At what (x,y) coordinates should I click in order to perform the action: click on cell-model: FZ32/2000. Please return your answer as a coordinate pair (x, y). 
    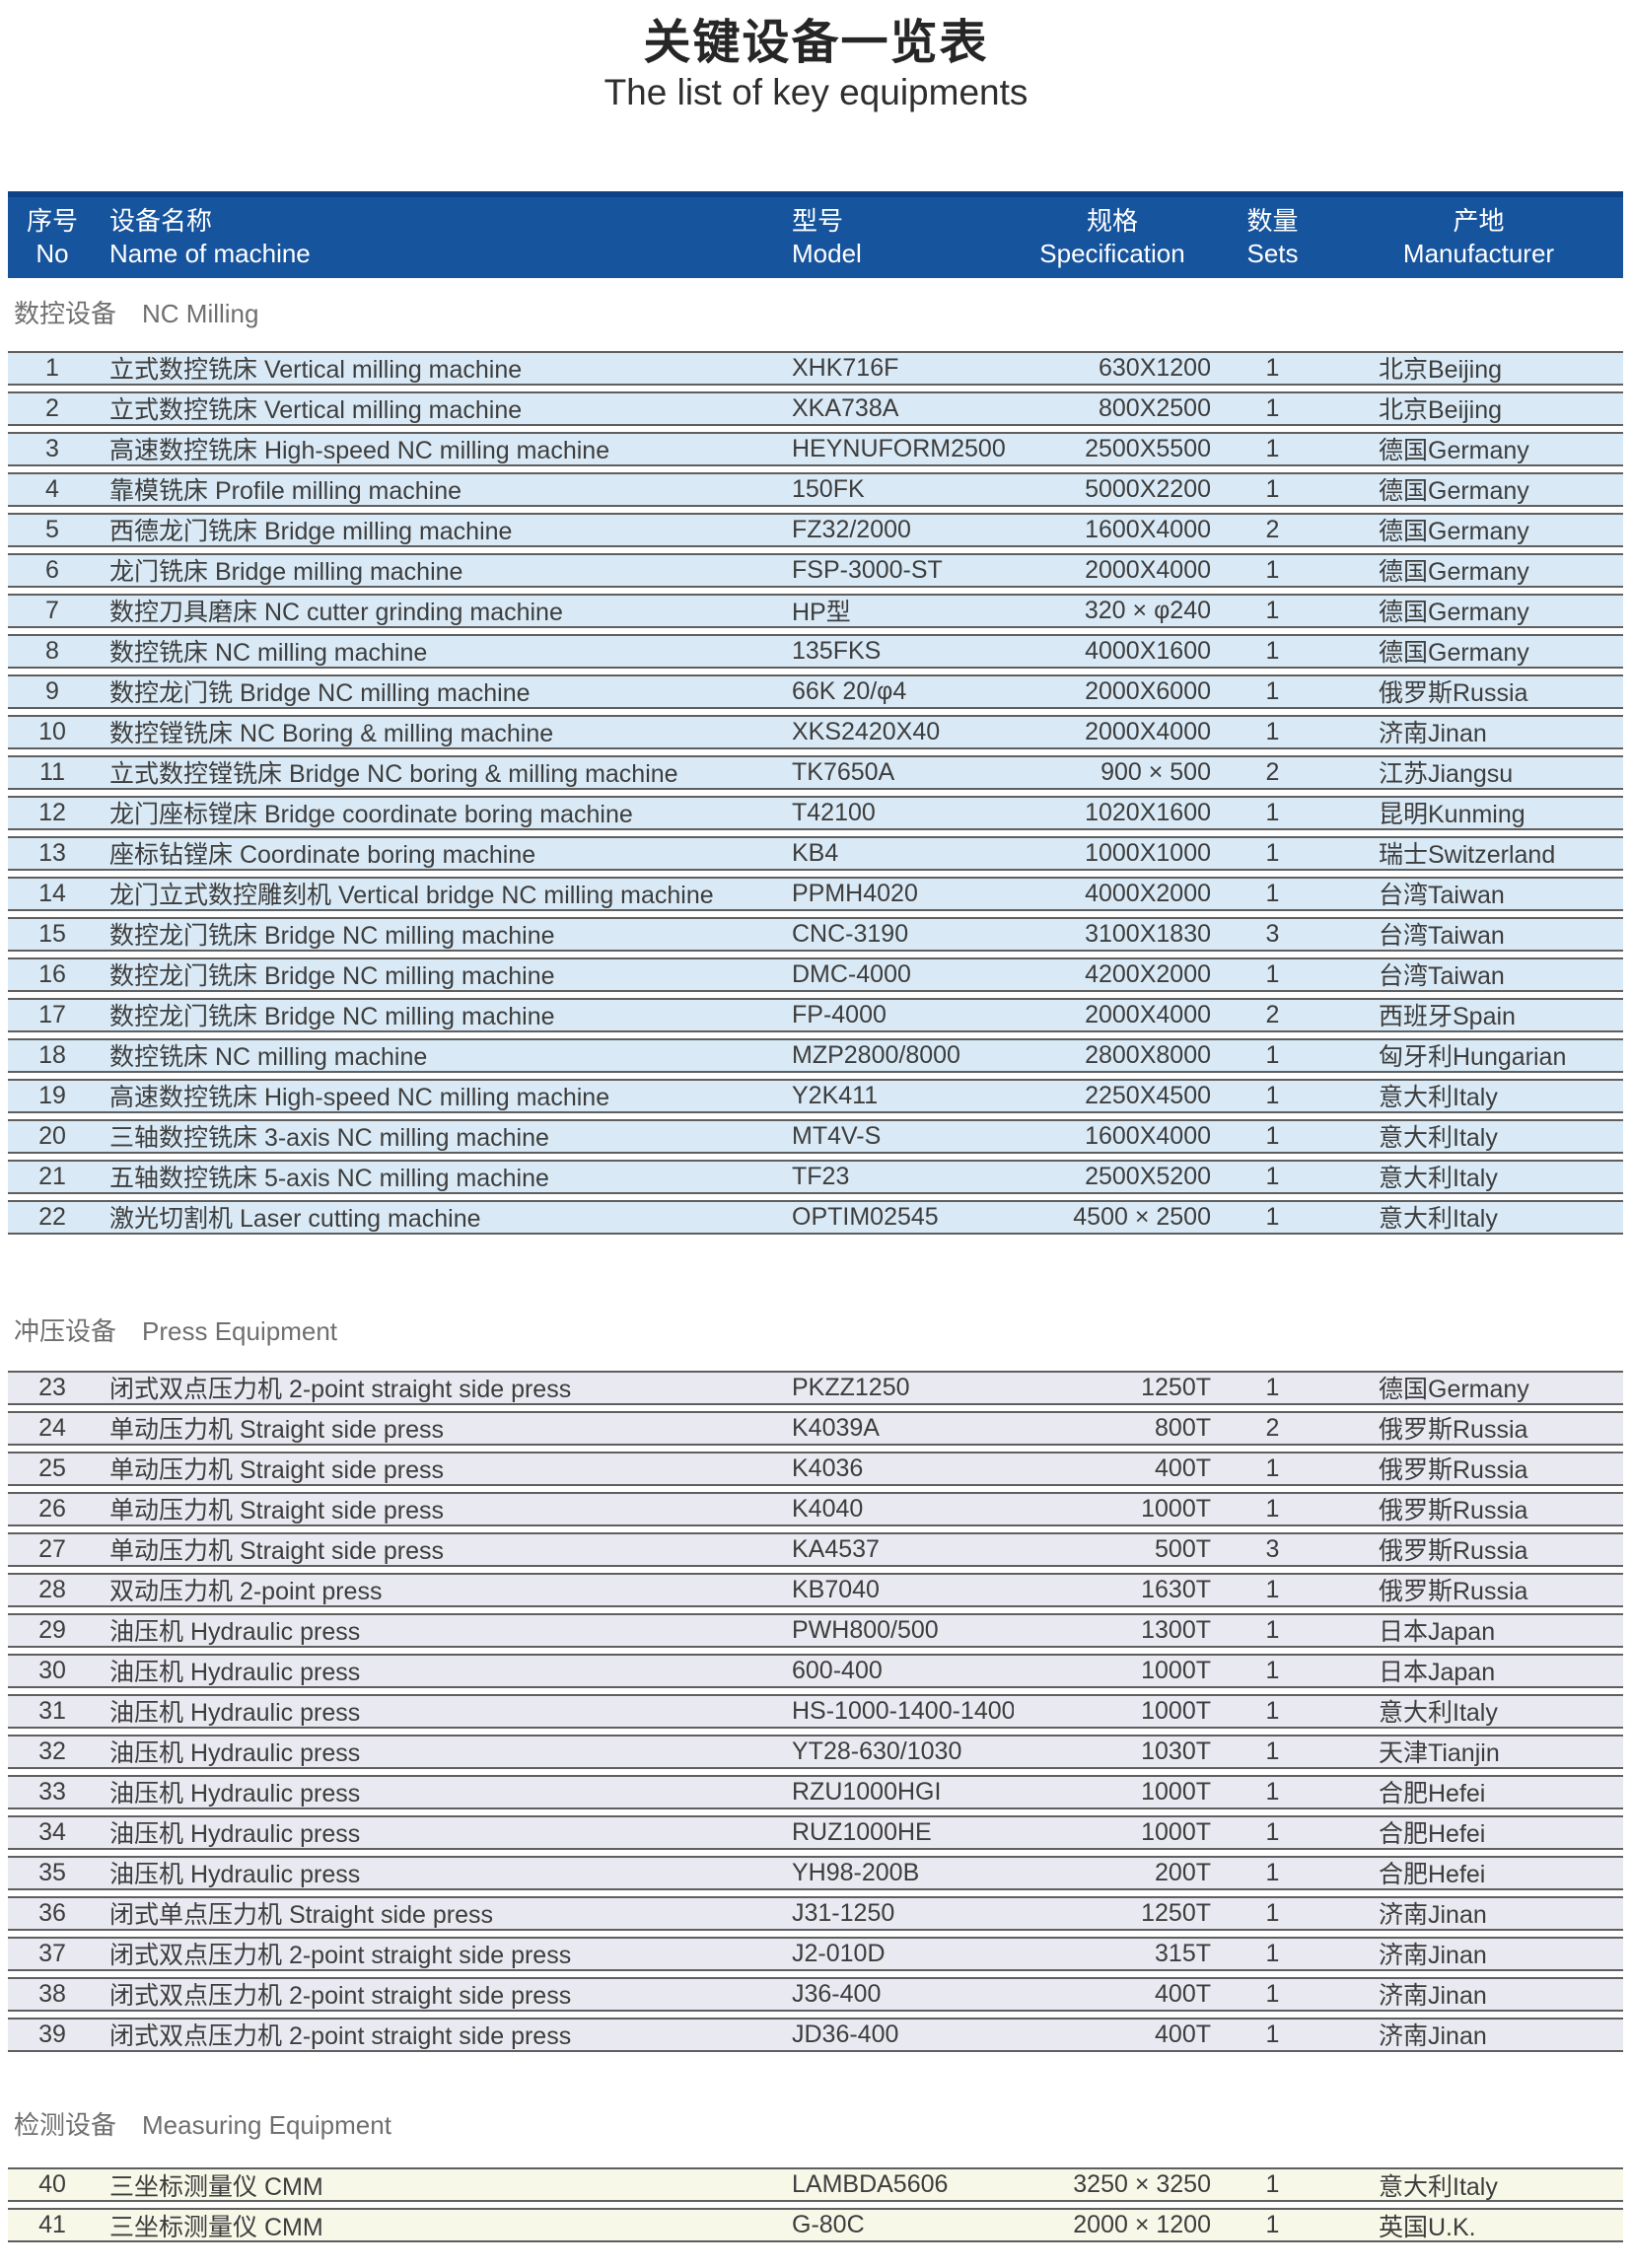
    Looking at the image, I should click on (852, 529).